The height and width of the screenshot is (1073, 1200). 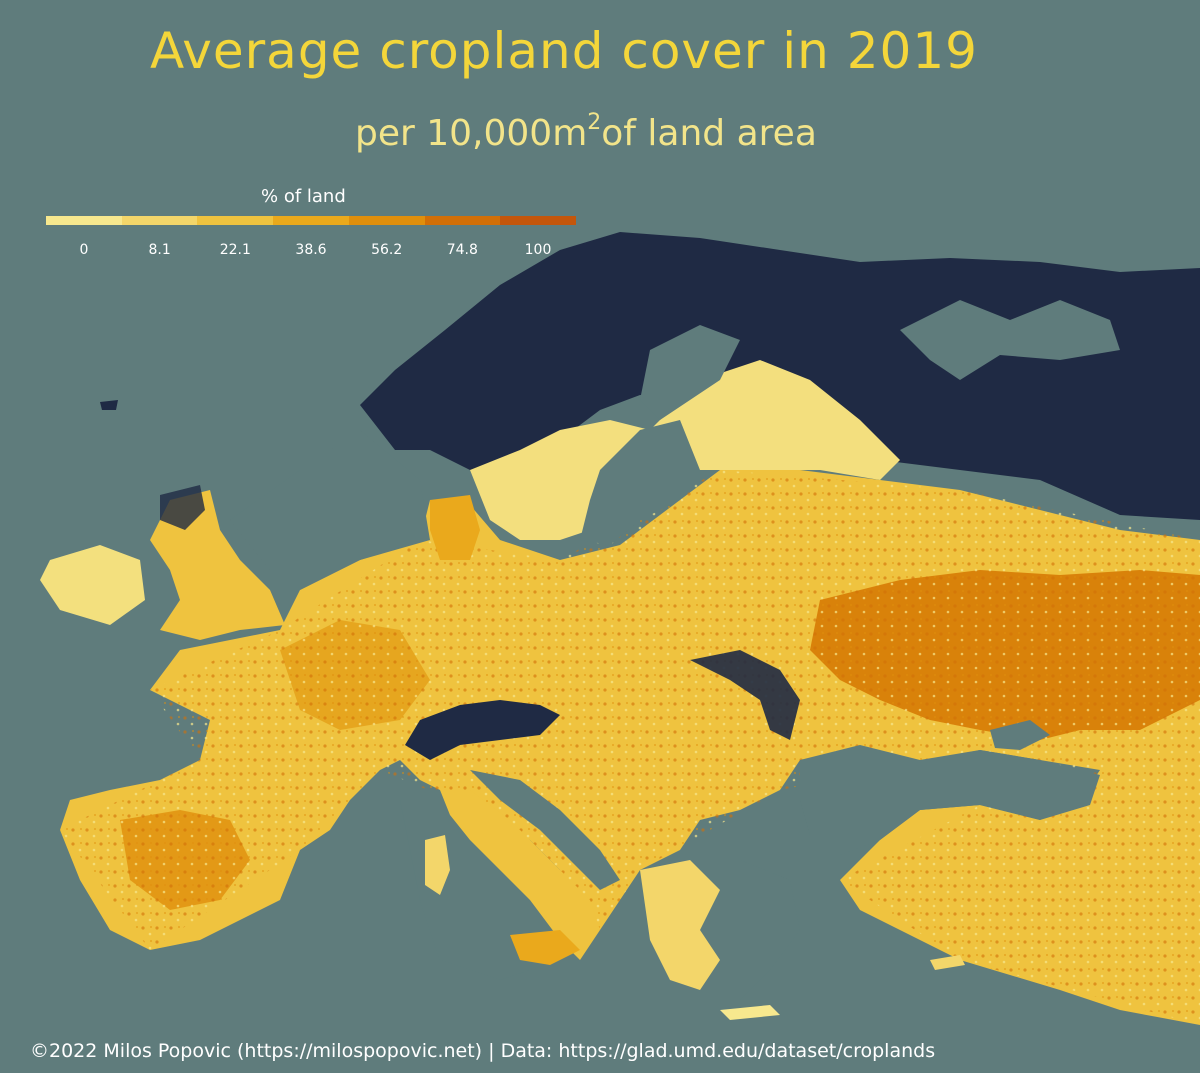 I want to click on faroe-islands, so click(x=109, y=405).